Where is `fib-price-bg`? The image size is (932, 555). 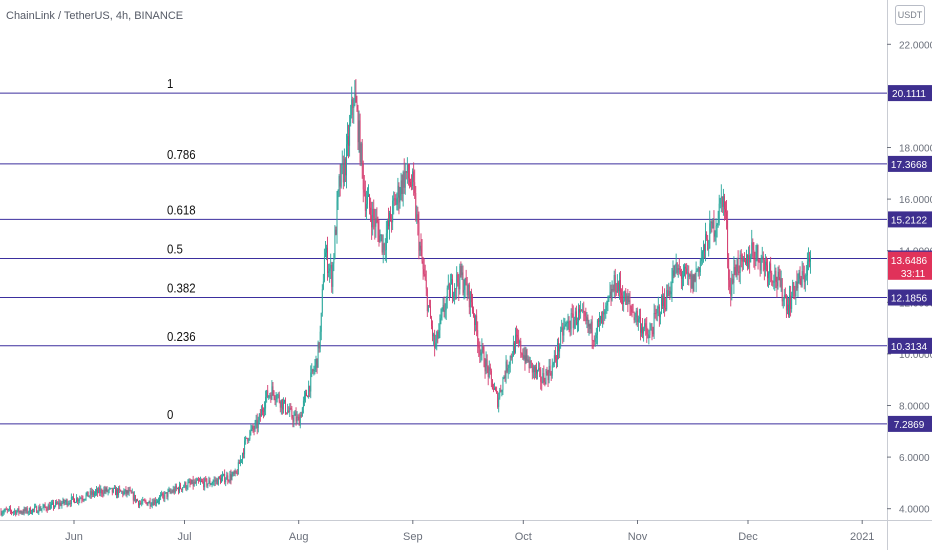
fib-price-bg is located at coordinates (910, 93).